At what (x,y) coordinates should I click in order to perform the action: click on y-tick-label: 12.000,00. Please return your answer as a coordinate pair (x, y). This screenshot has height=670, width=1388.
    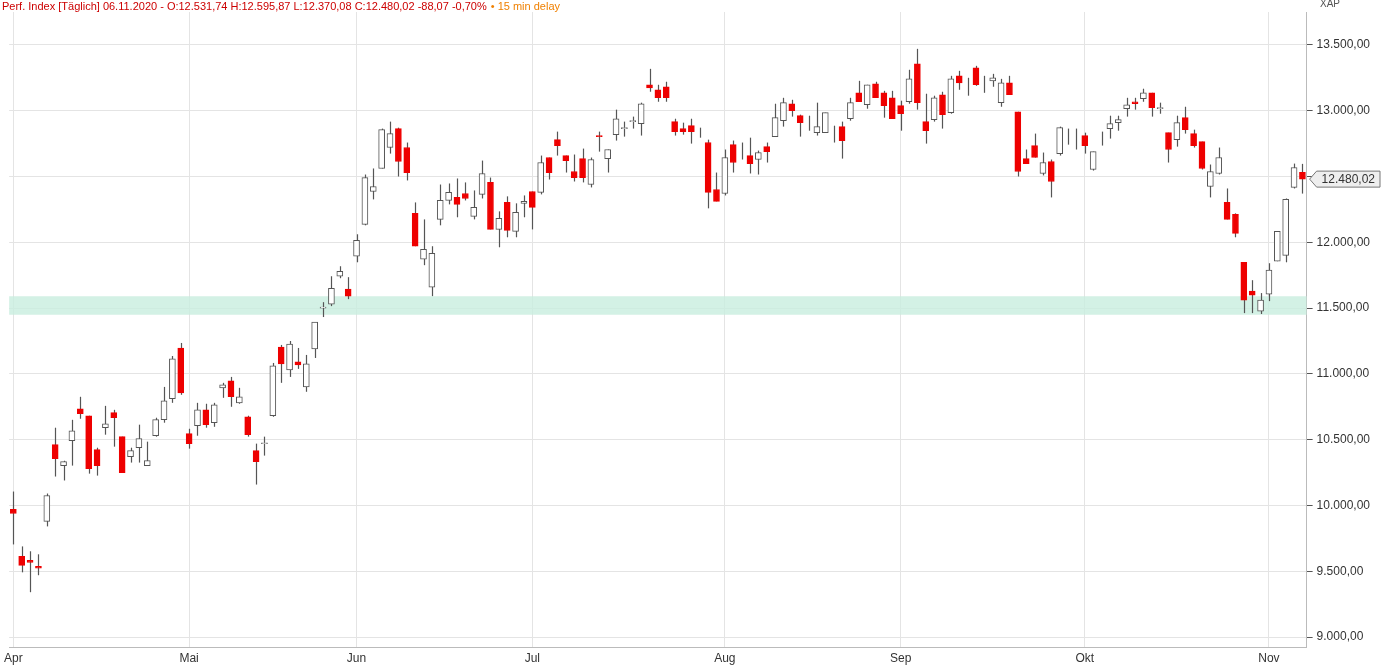
    Looking at the image, I should click on (1343, 241).